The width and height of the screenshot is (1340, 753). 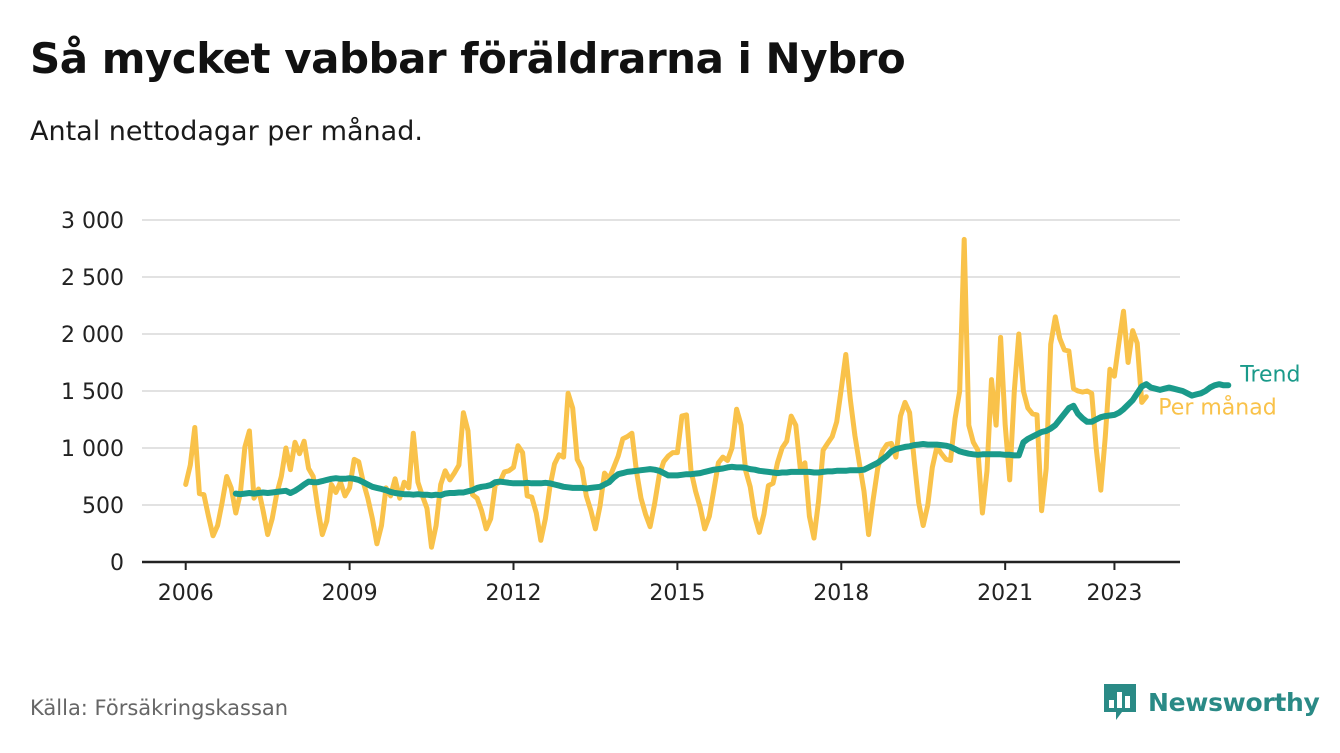 I want to click on bar-chart-speech-bubble-icon, so click(x=1120, y=702).